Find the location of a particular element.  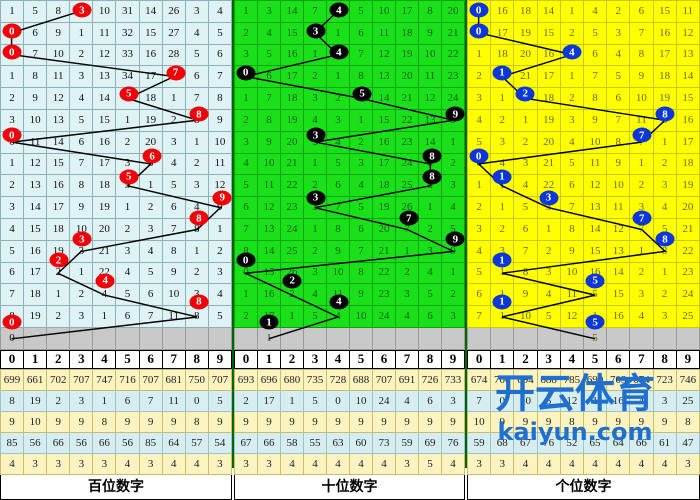

column-index-0: 0 is located at coordinates (246, 359).